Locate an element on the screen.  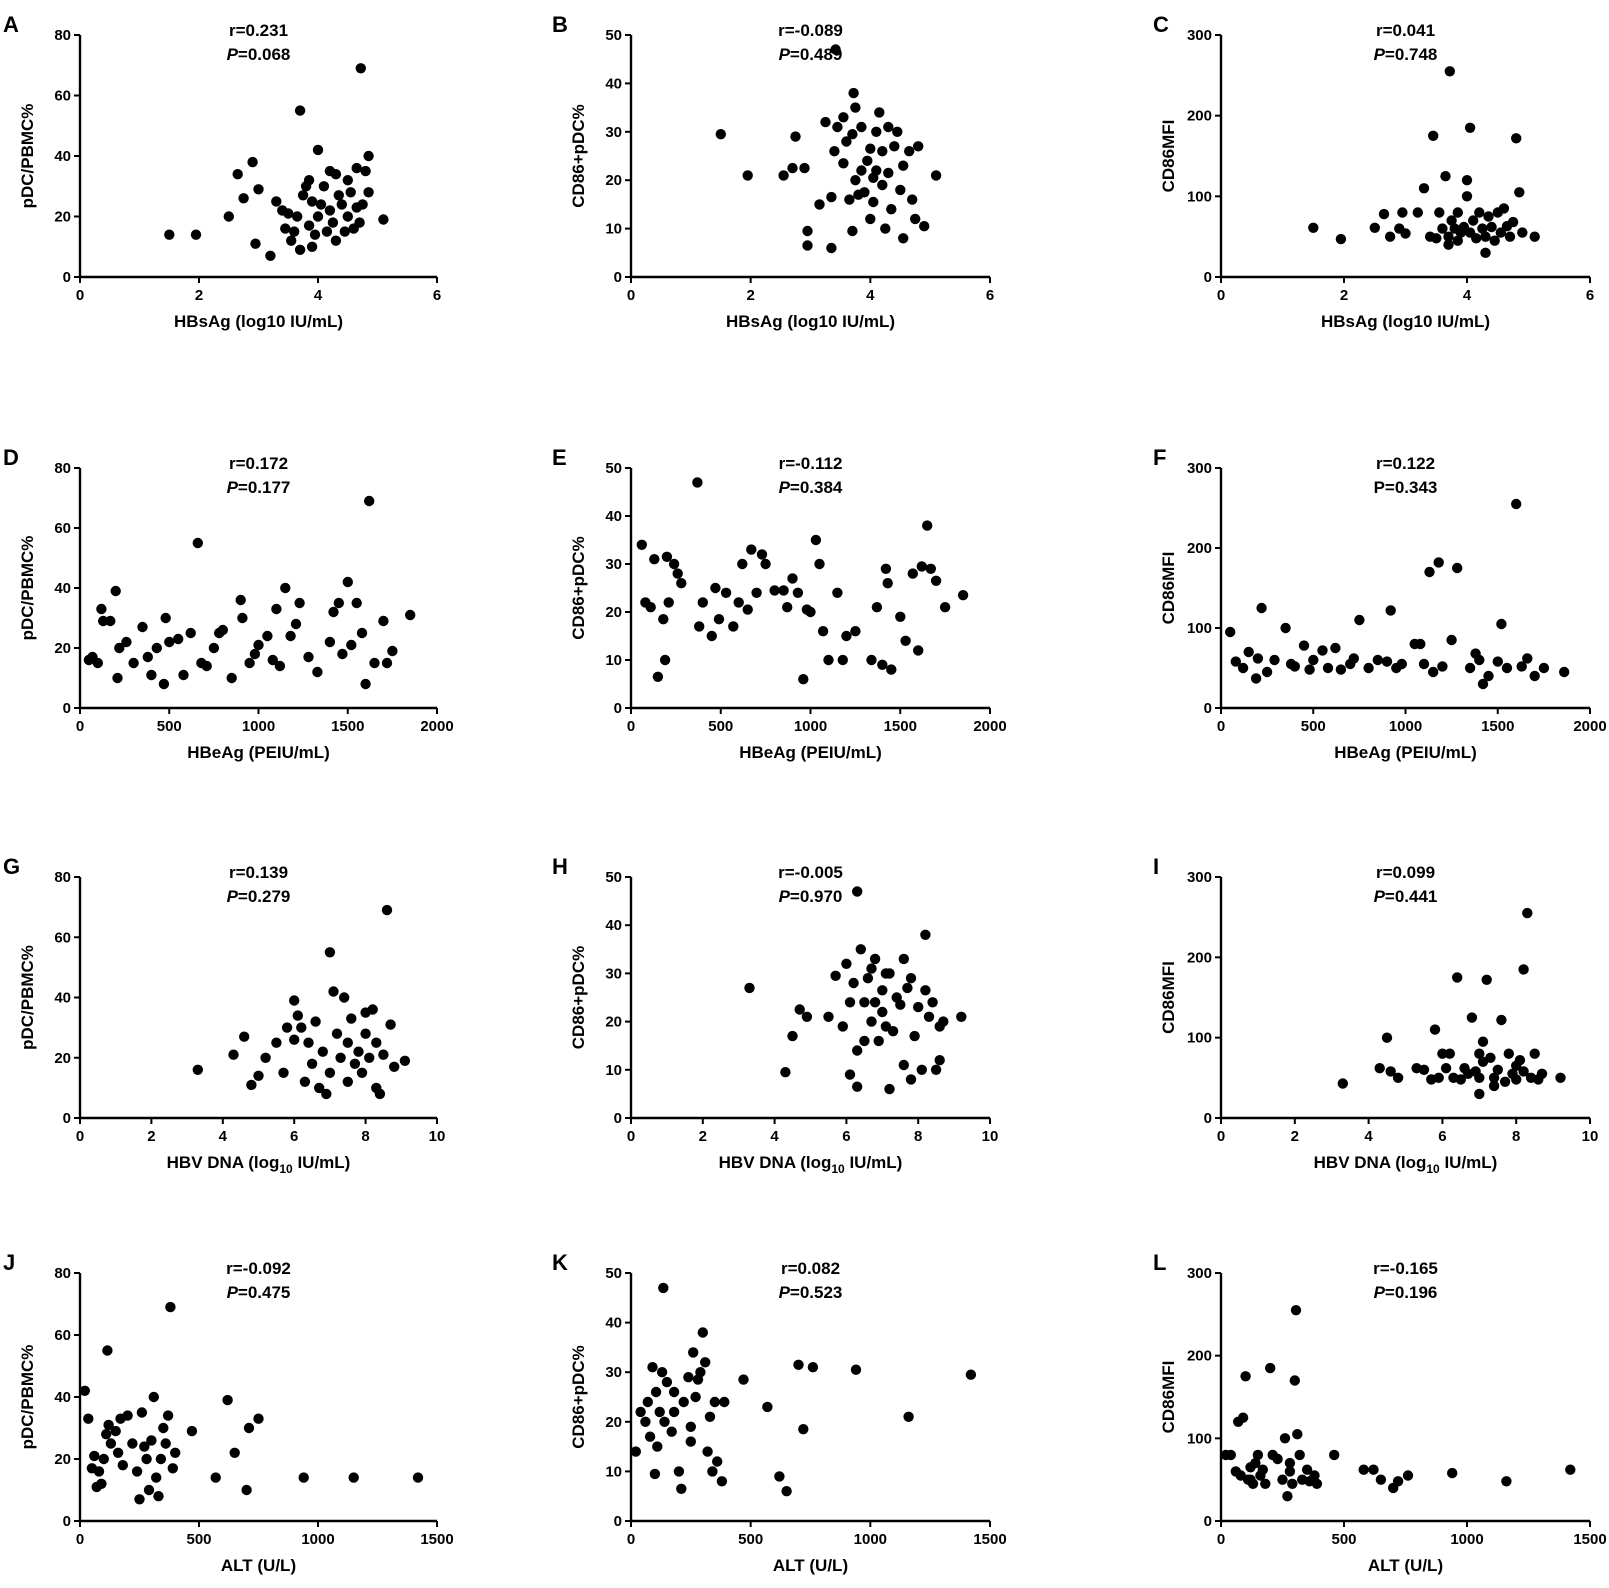
y-axis-label: CD86MFI is located at coordinates (1168, 588).